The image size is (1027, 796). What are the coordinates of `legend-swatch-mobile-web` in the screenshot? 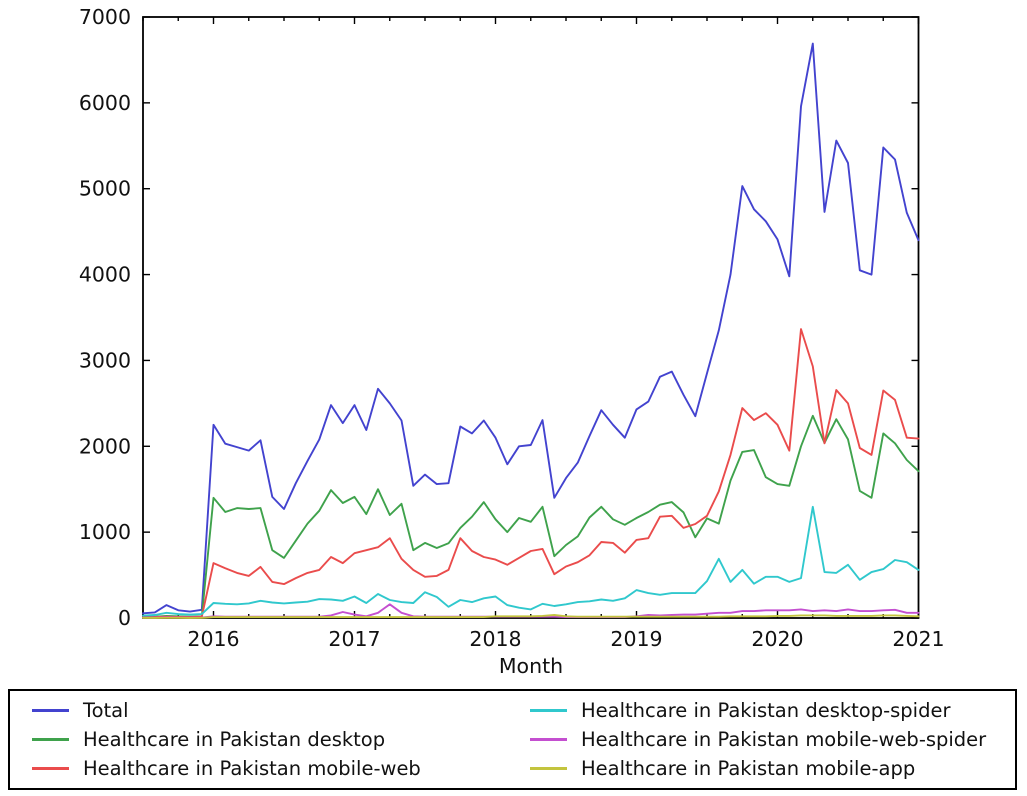 It's located at (50, 768).